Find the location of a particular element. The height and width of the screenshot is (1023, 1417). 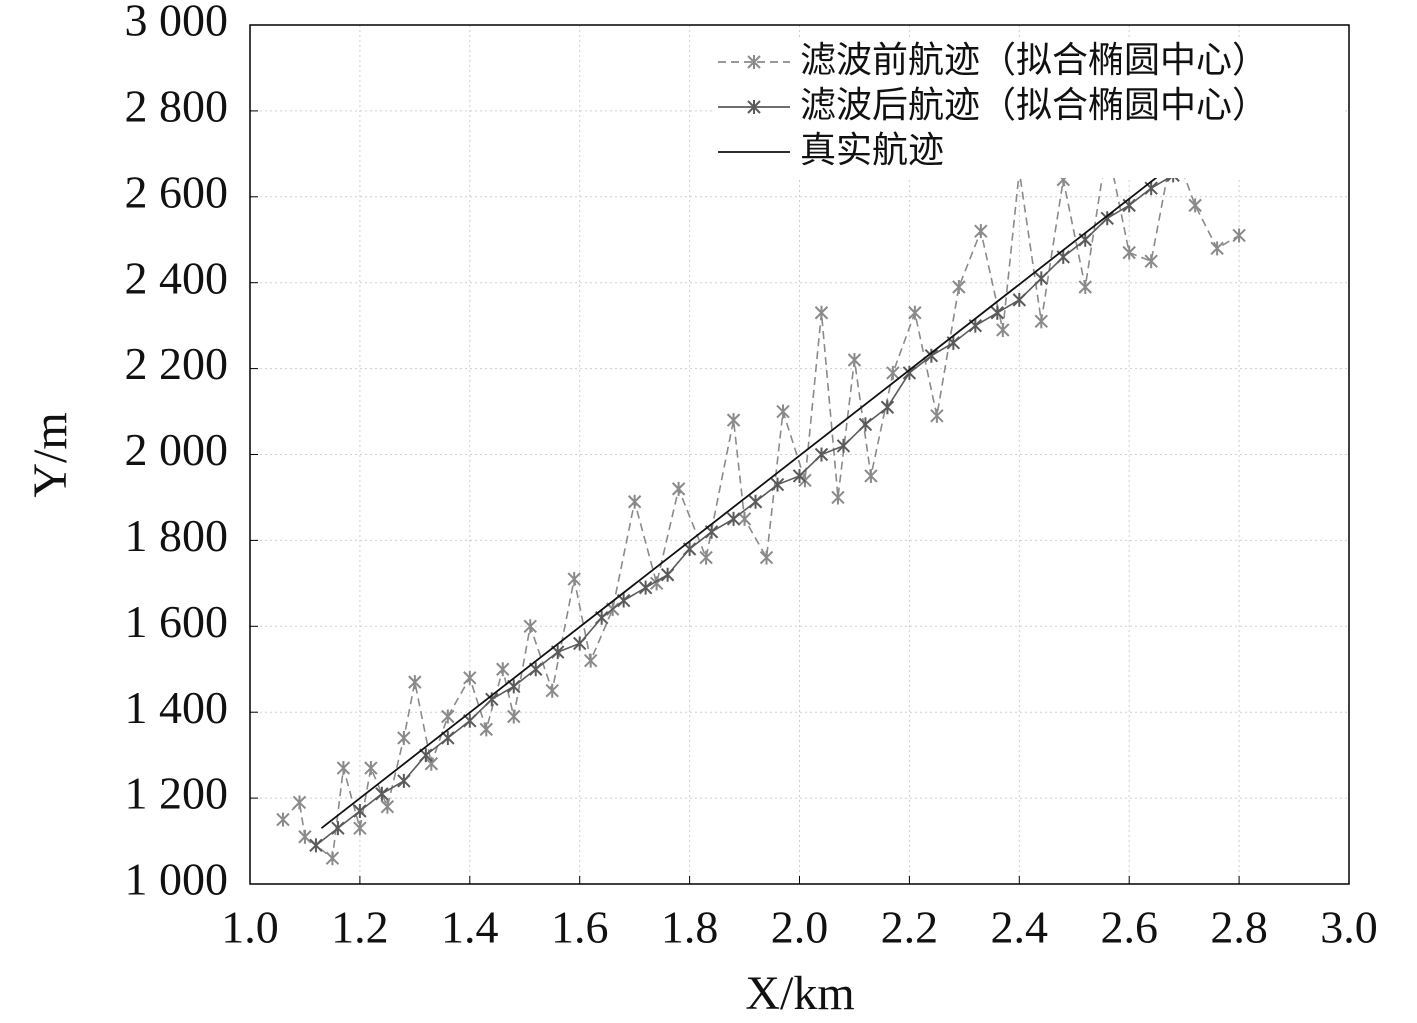

x-tick-label: 1.6 is located at coordinates (580, 927).